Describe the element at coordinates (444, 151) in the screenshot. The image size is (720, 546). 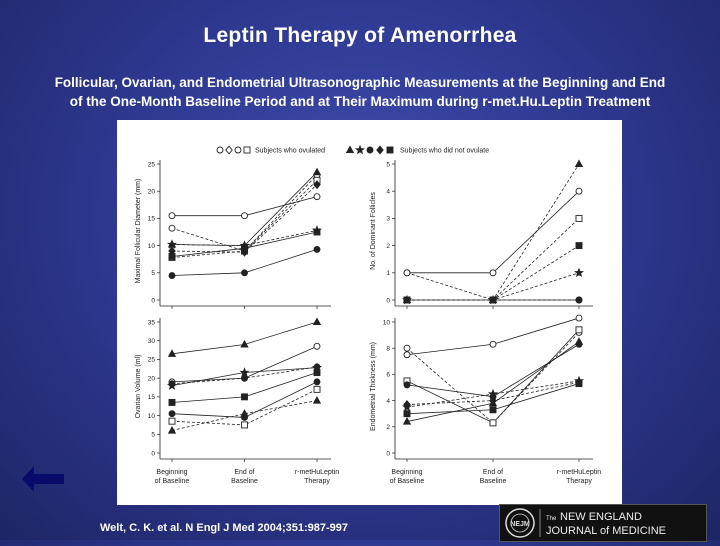
I see `legend-not-ovulated-label: Subjects who did not ovulate` at that location.